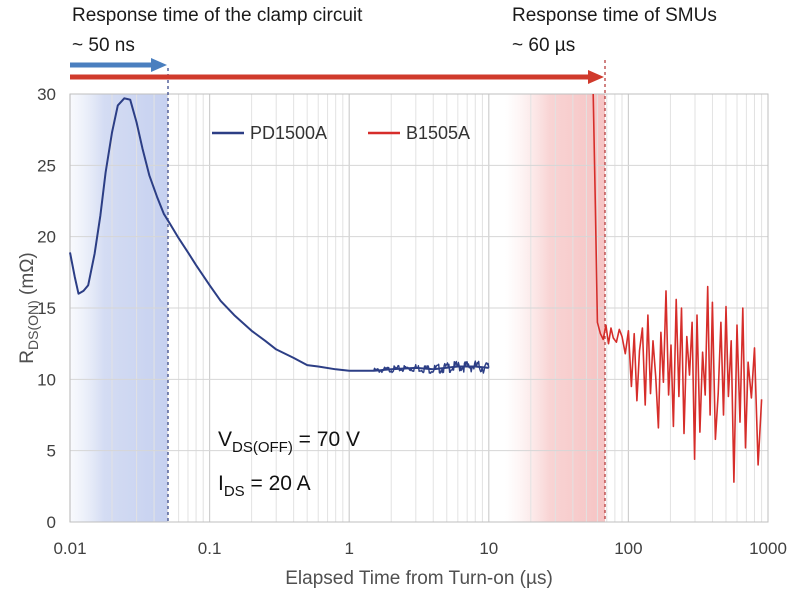 Image resolution: width=800 pixels, height=592 pixels. I want to click on y-axis-title-unit: (mΩ), so click(27, 276).